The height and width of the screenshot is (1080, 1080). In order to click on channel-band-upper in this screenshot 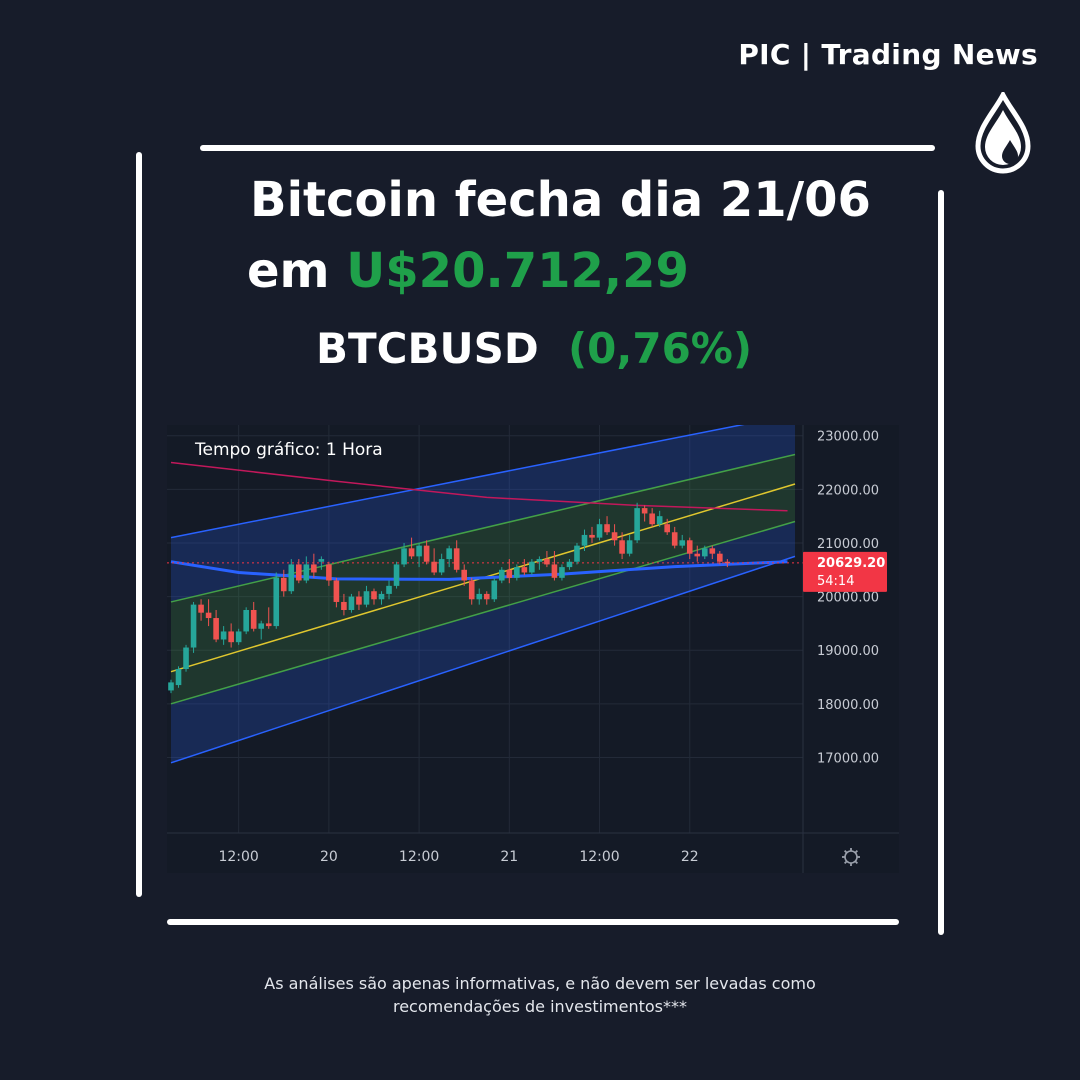, I will do `click(483, 513)`.